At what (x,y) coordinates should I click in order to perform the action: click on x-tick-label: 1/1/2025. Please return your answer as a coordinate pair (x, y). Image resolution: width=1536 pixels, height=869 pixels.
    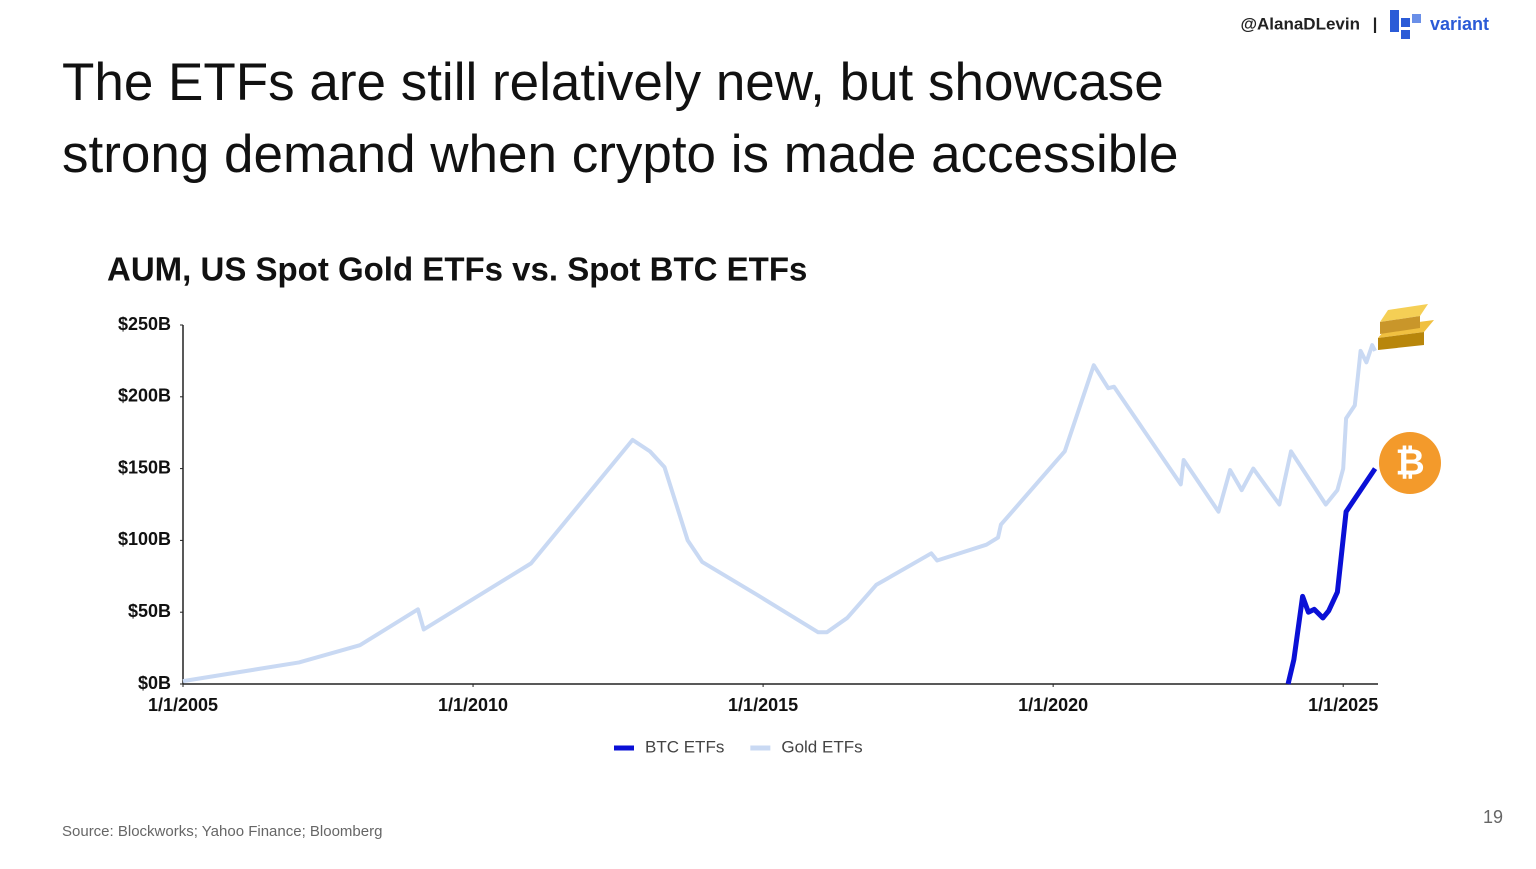
    Looking at the image, I should click on (1343, 705).